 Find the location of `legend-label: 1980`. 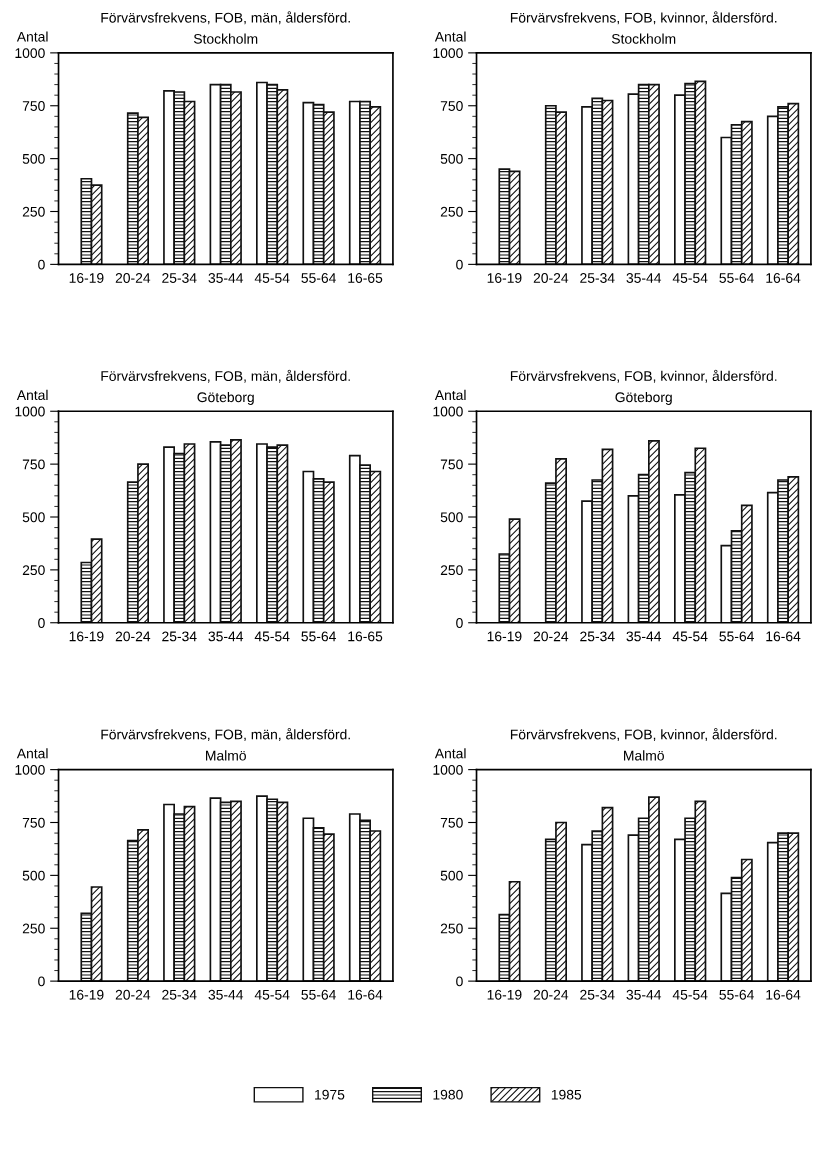

legend-label: 1980 is located at coordinates (448, 1094).